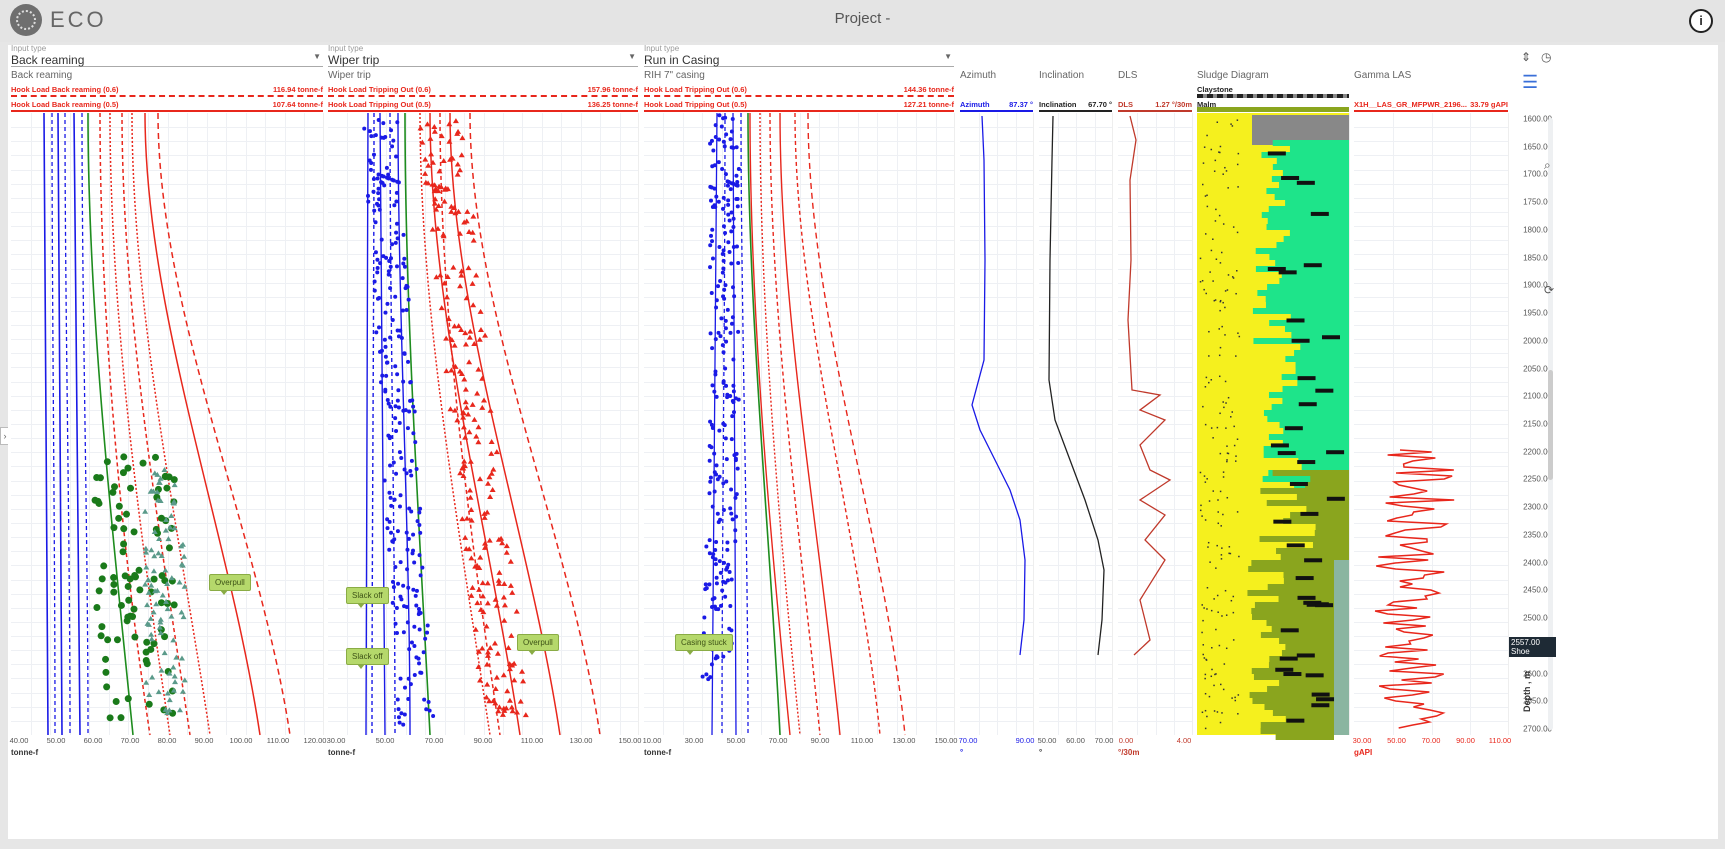 The width and height of the screenshot is (1725, 849). Describe the element at coordinates (354, 60) in the screenshot. I see `input-type-value: Wiper trip` at that location.